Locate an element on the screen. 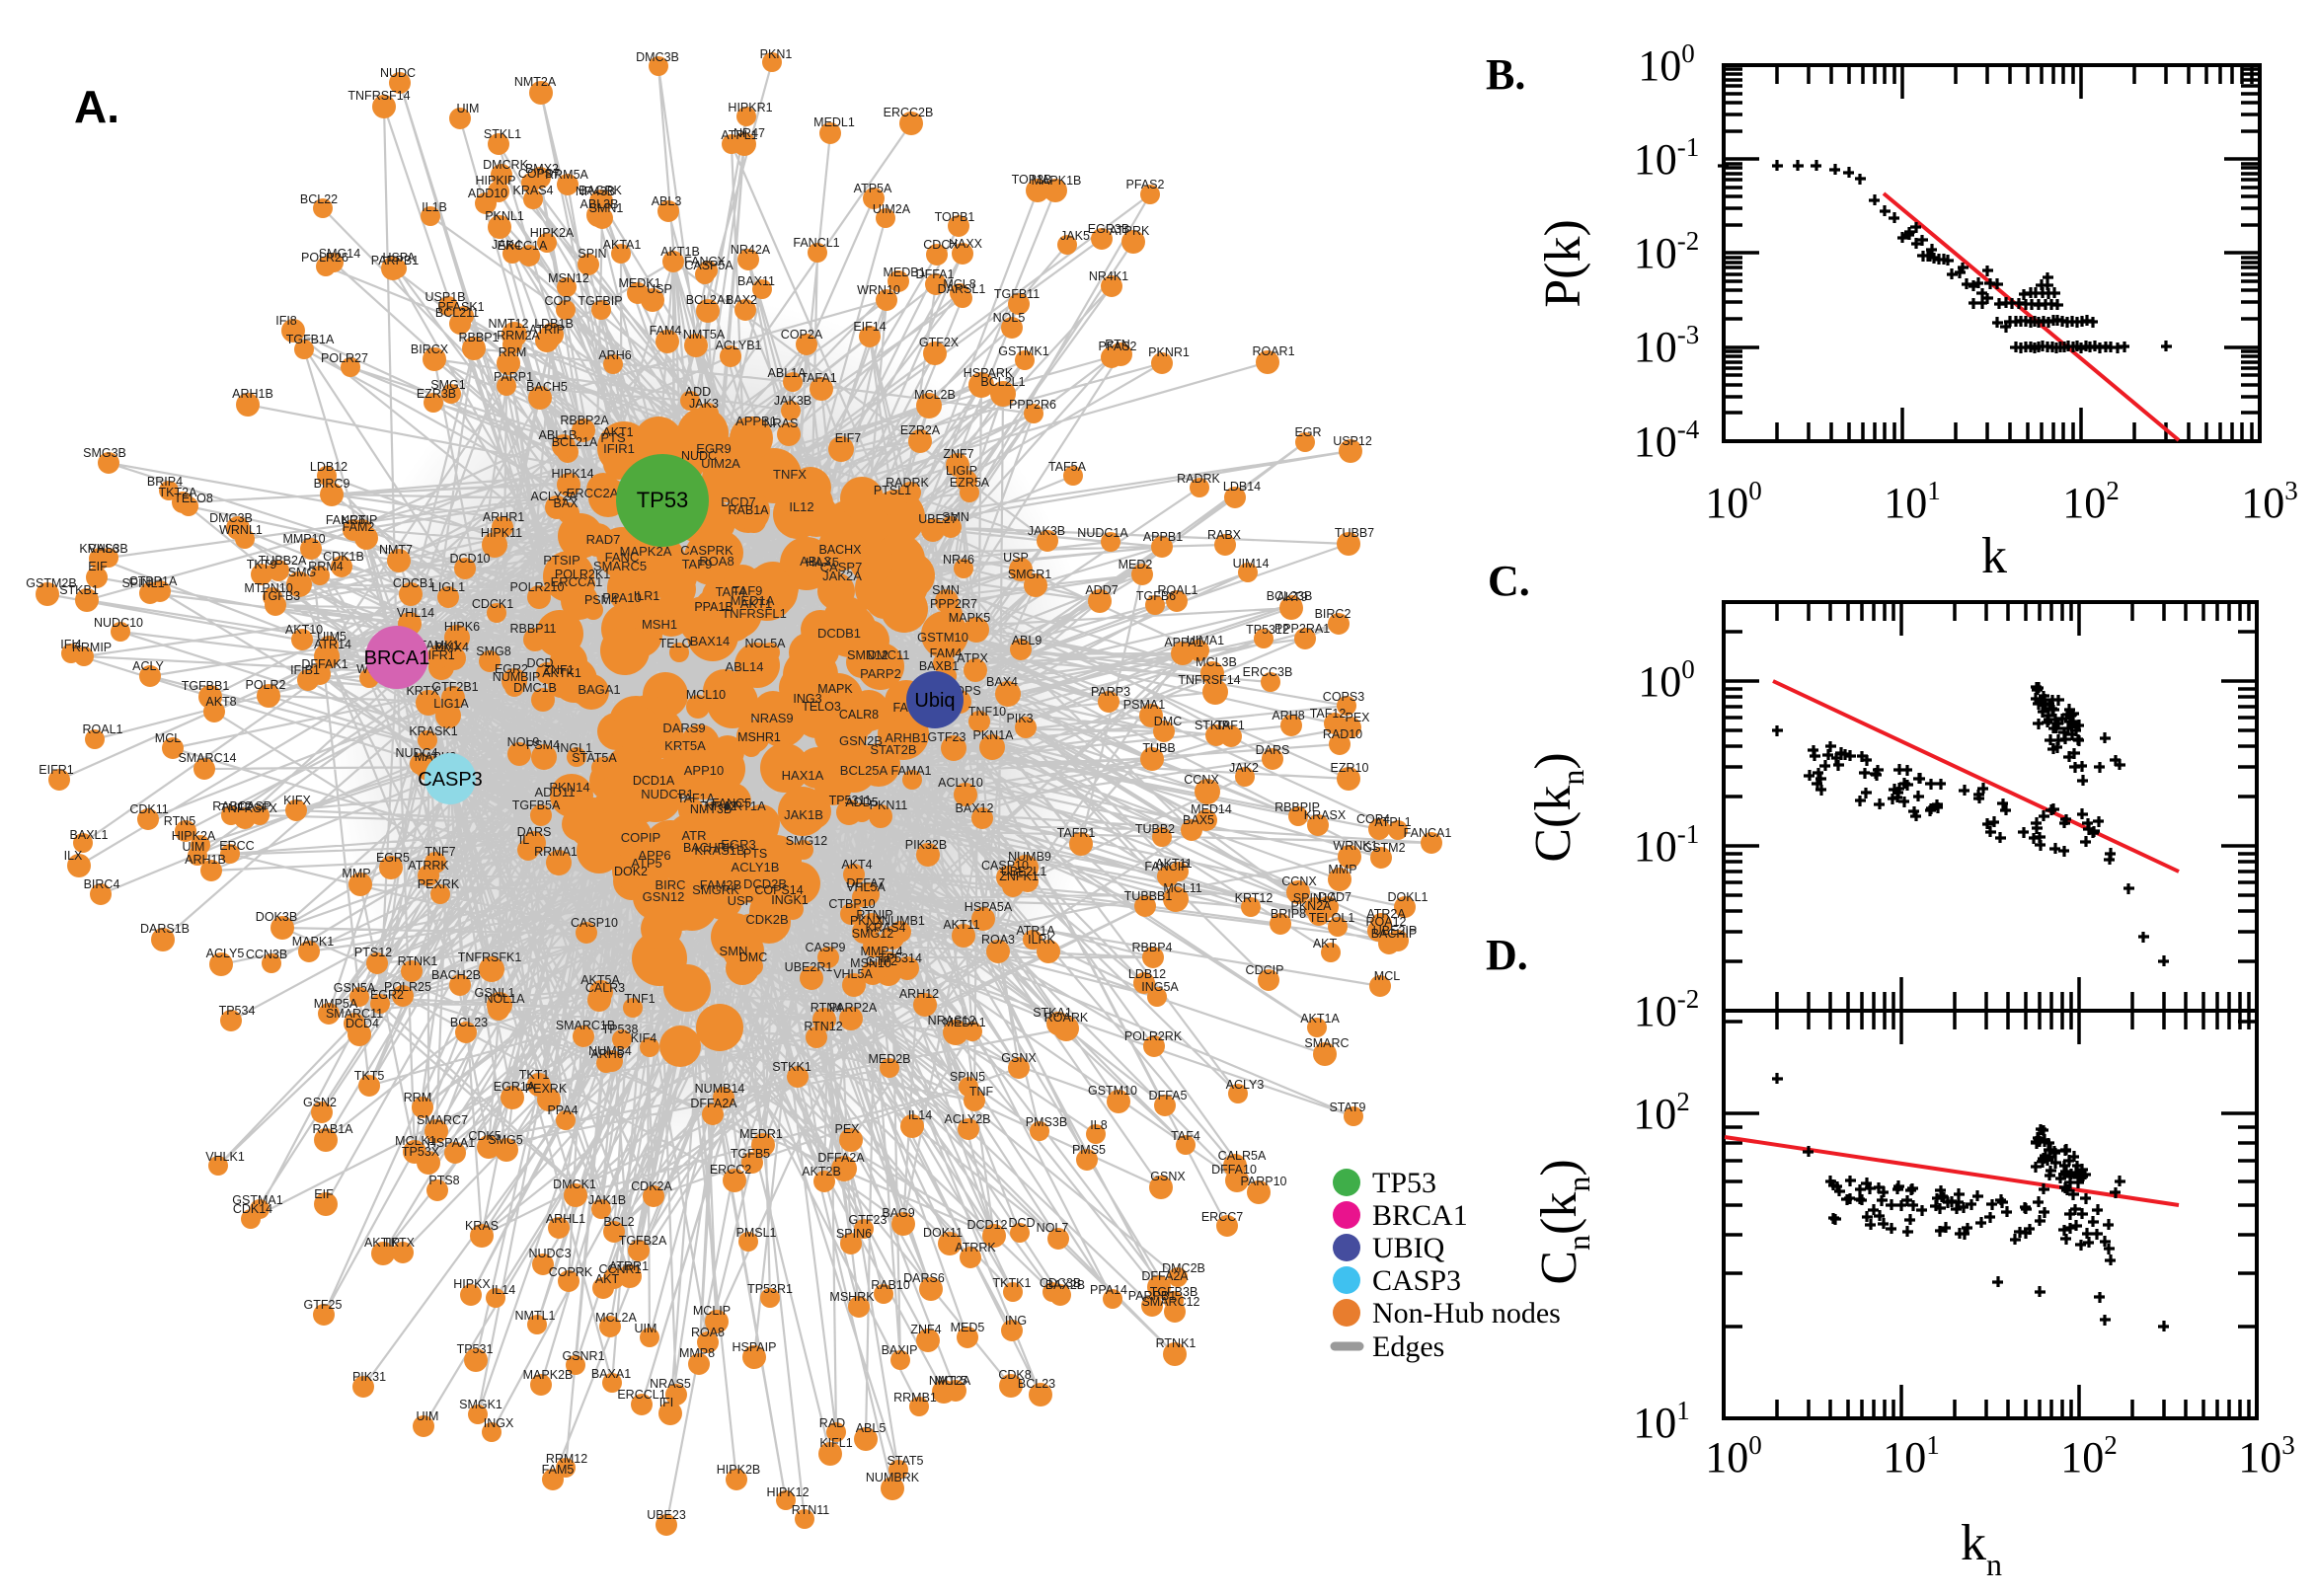 The image size is (2316, 1596). svg-text: RRM2A is located at coordinates (518, 335).